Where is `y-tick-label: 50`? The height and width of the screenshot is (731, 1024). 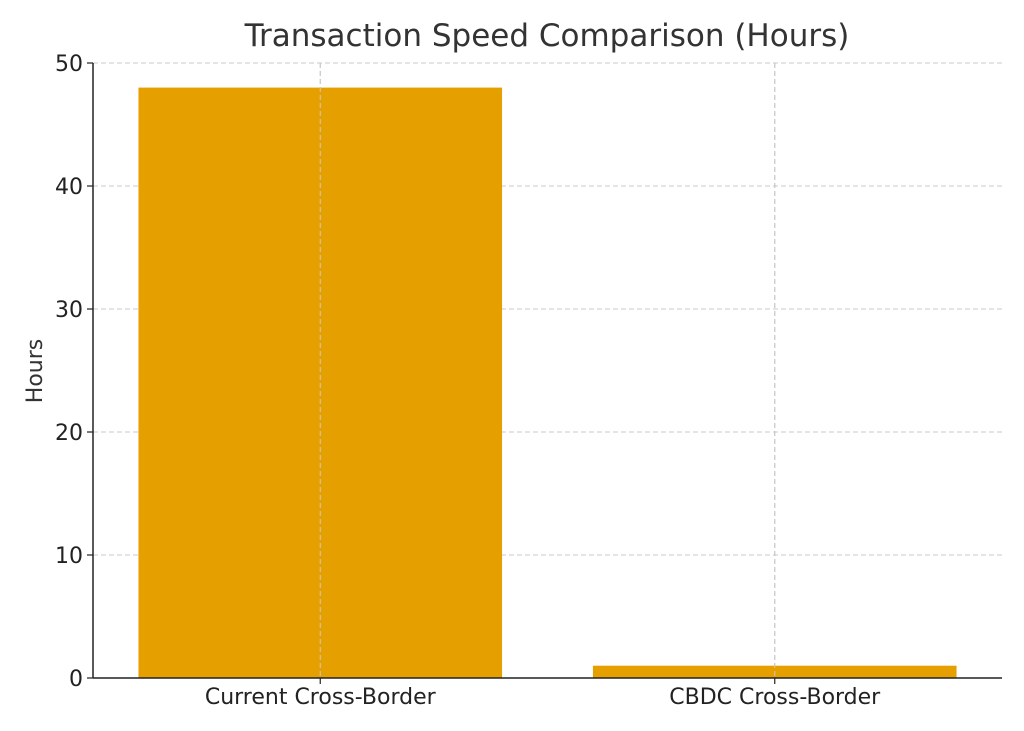
y-tick-label: 50 is located at coordinates (69, 64).